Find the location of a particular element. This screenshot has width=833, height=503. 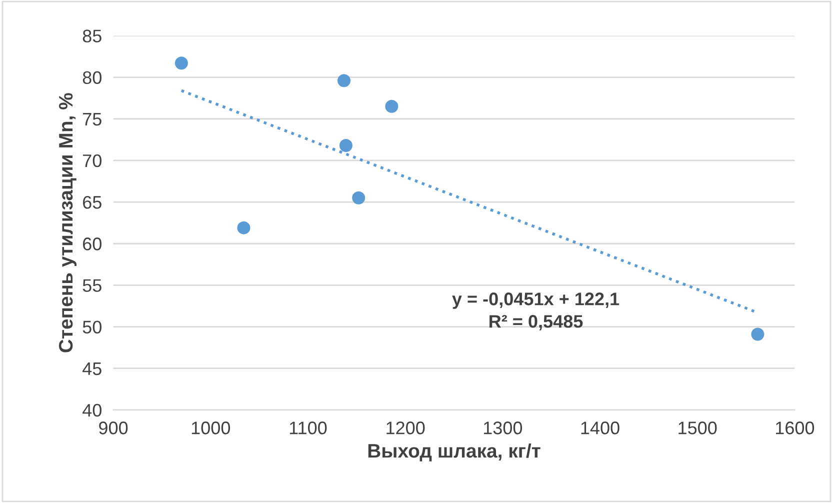

x-tick-label: 1500 is located at coordinates (697, 428).